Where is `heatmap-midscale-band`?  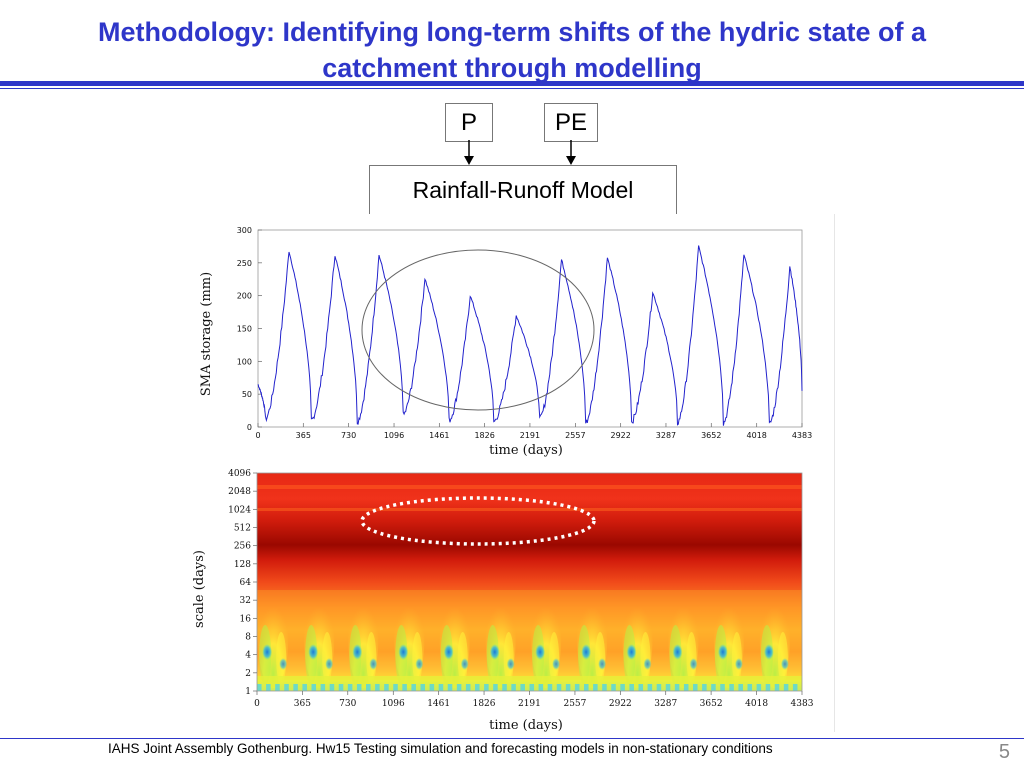 heatmap-midscale-band is located at coordinates (529, 635).